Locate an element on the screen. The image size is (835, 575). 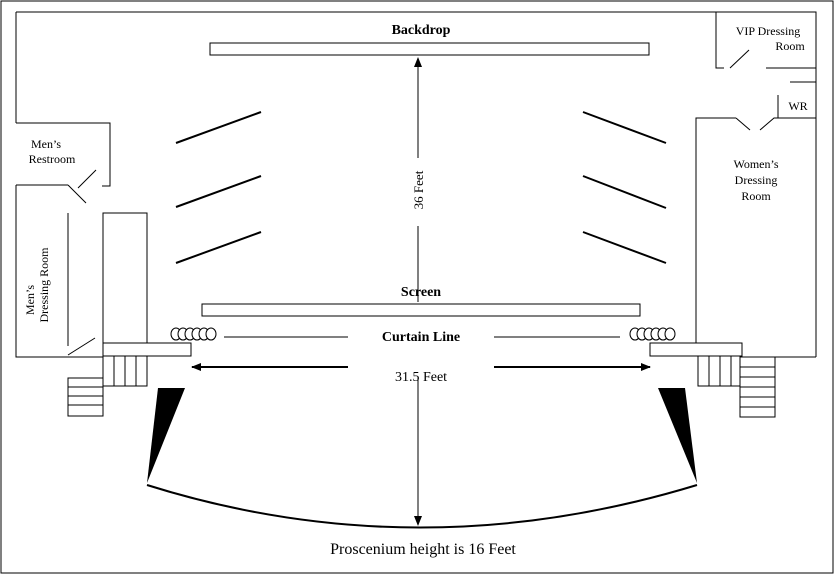
womens-dressing-room is located at coordinates (736, 230).